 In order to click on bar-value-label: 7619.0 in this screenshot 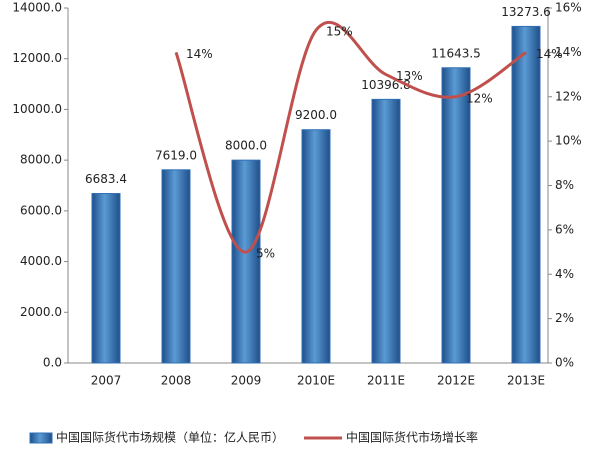, I will do `click(176, 155)`.